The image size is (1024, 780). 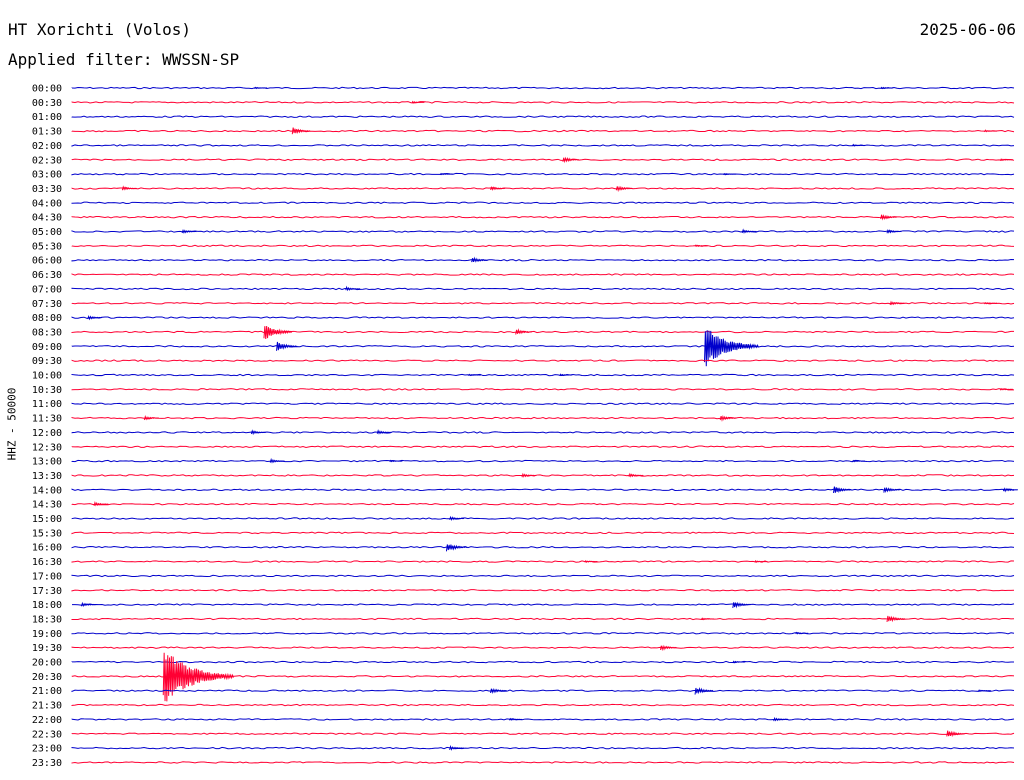 What do you see at coordinates (47, 677) in the screenshot?
I see `row-time-label: 20:30` at bounding box center [47, 677].